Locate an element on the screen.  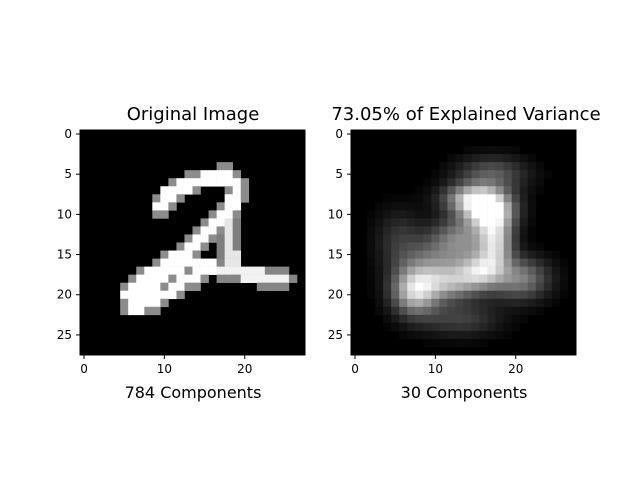
x-tick-label: 10 is located at coordinates (164, 369).